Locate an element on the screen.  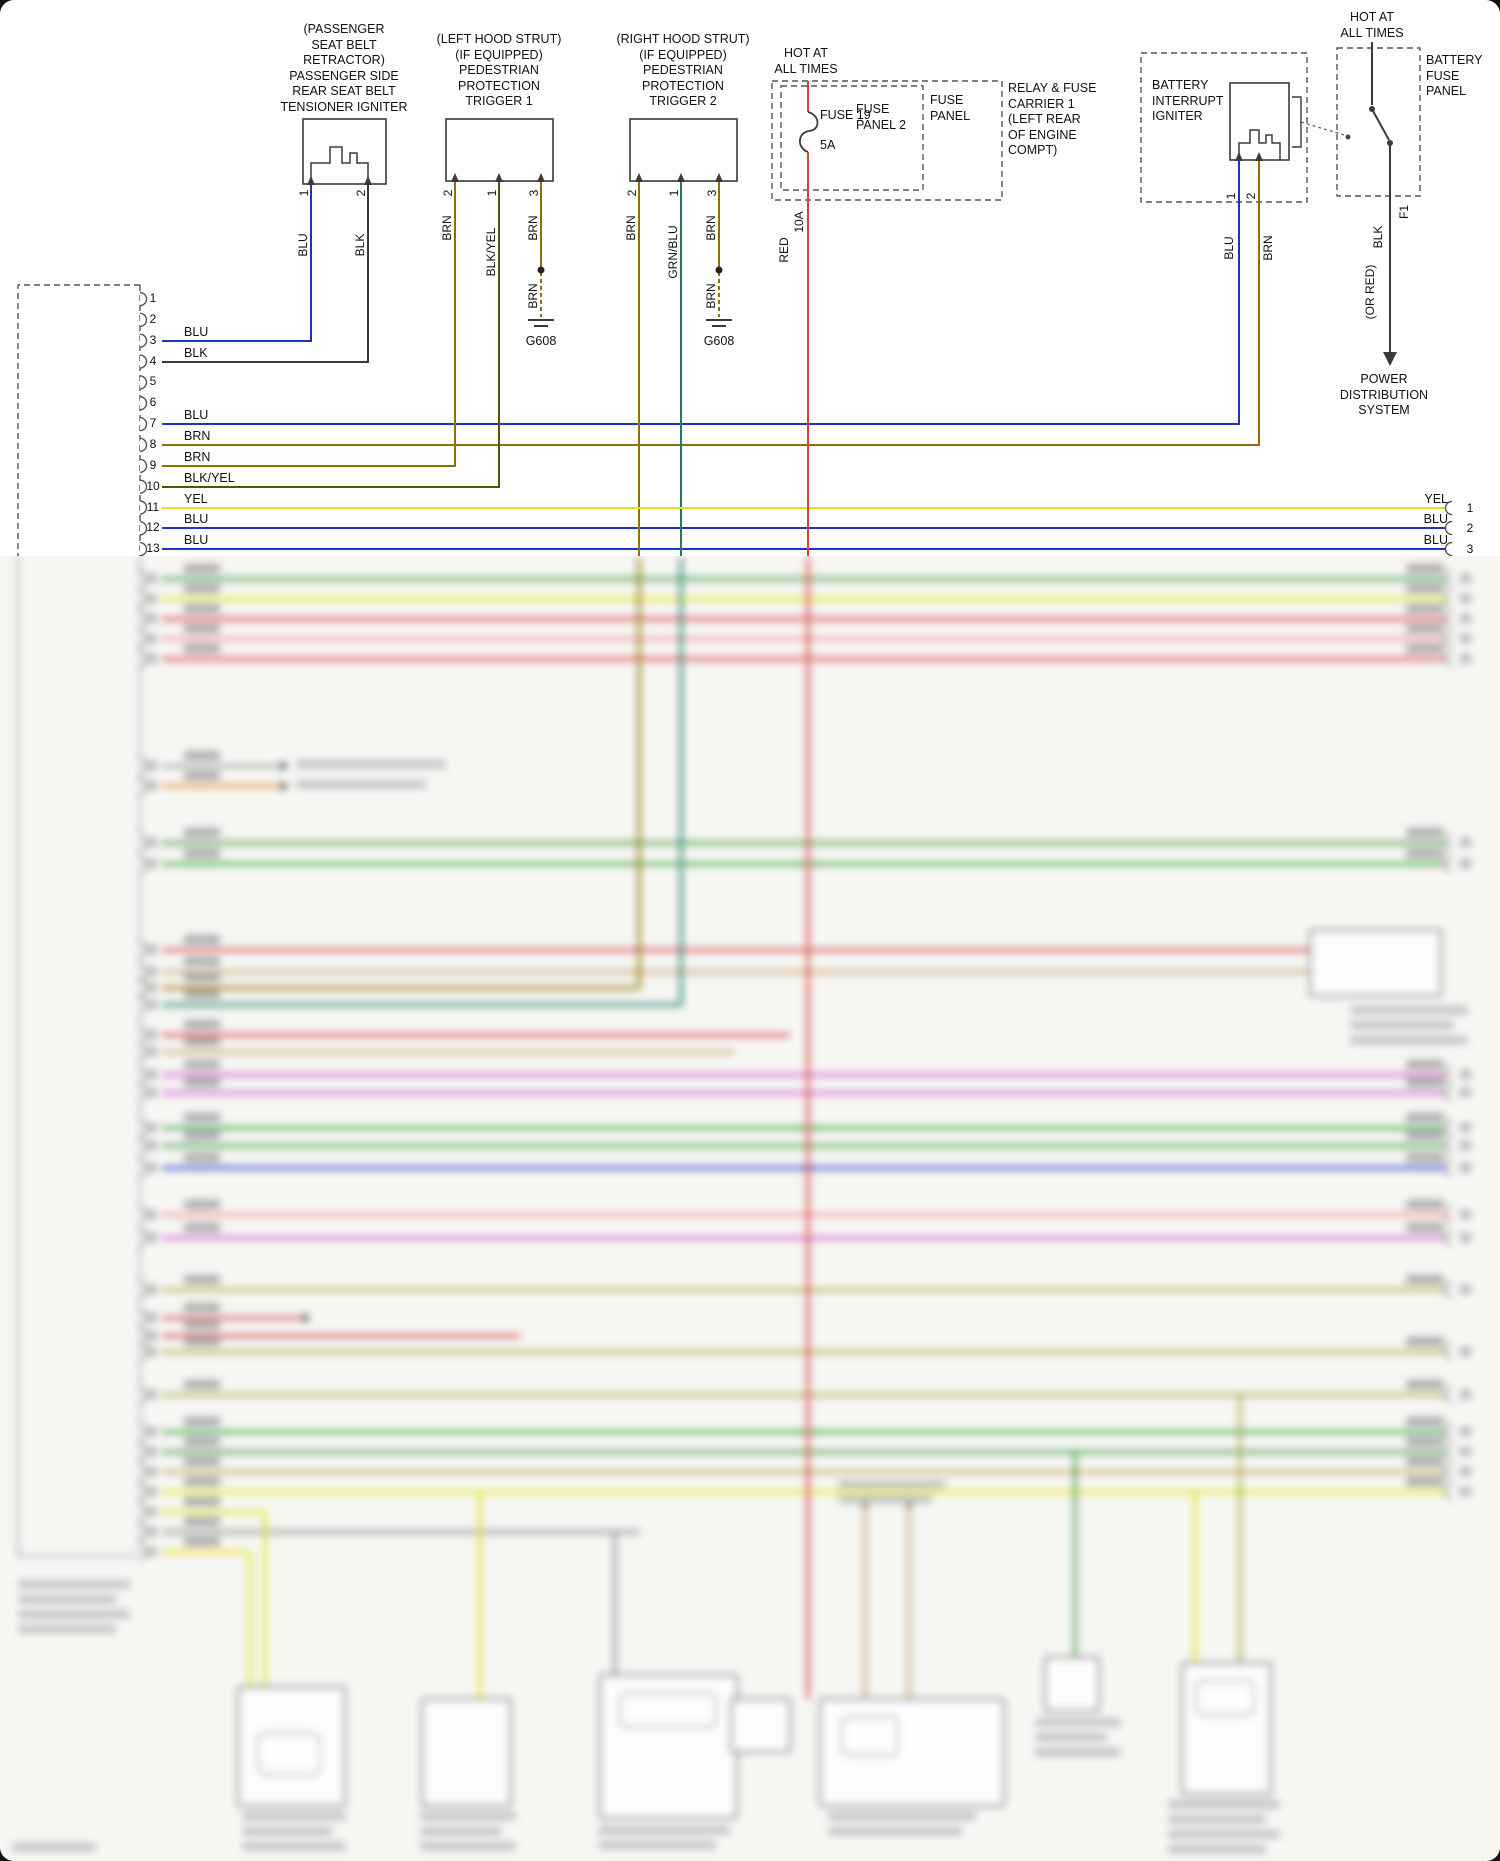
pin-number: 2 is located at coordinates (1251, 196).